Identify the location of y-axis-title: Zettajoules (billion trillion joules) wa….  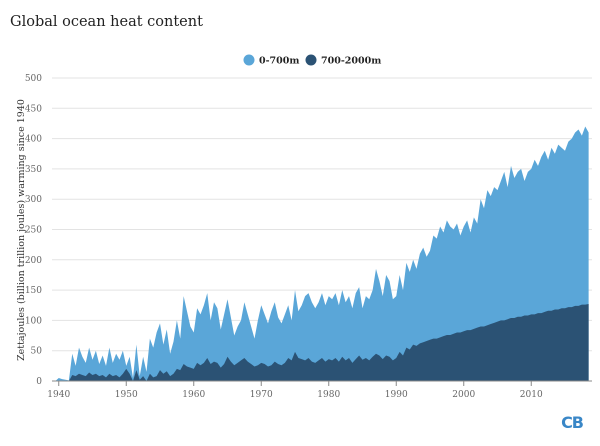
(21, 230).